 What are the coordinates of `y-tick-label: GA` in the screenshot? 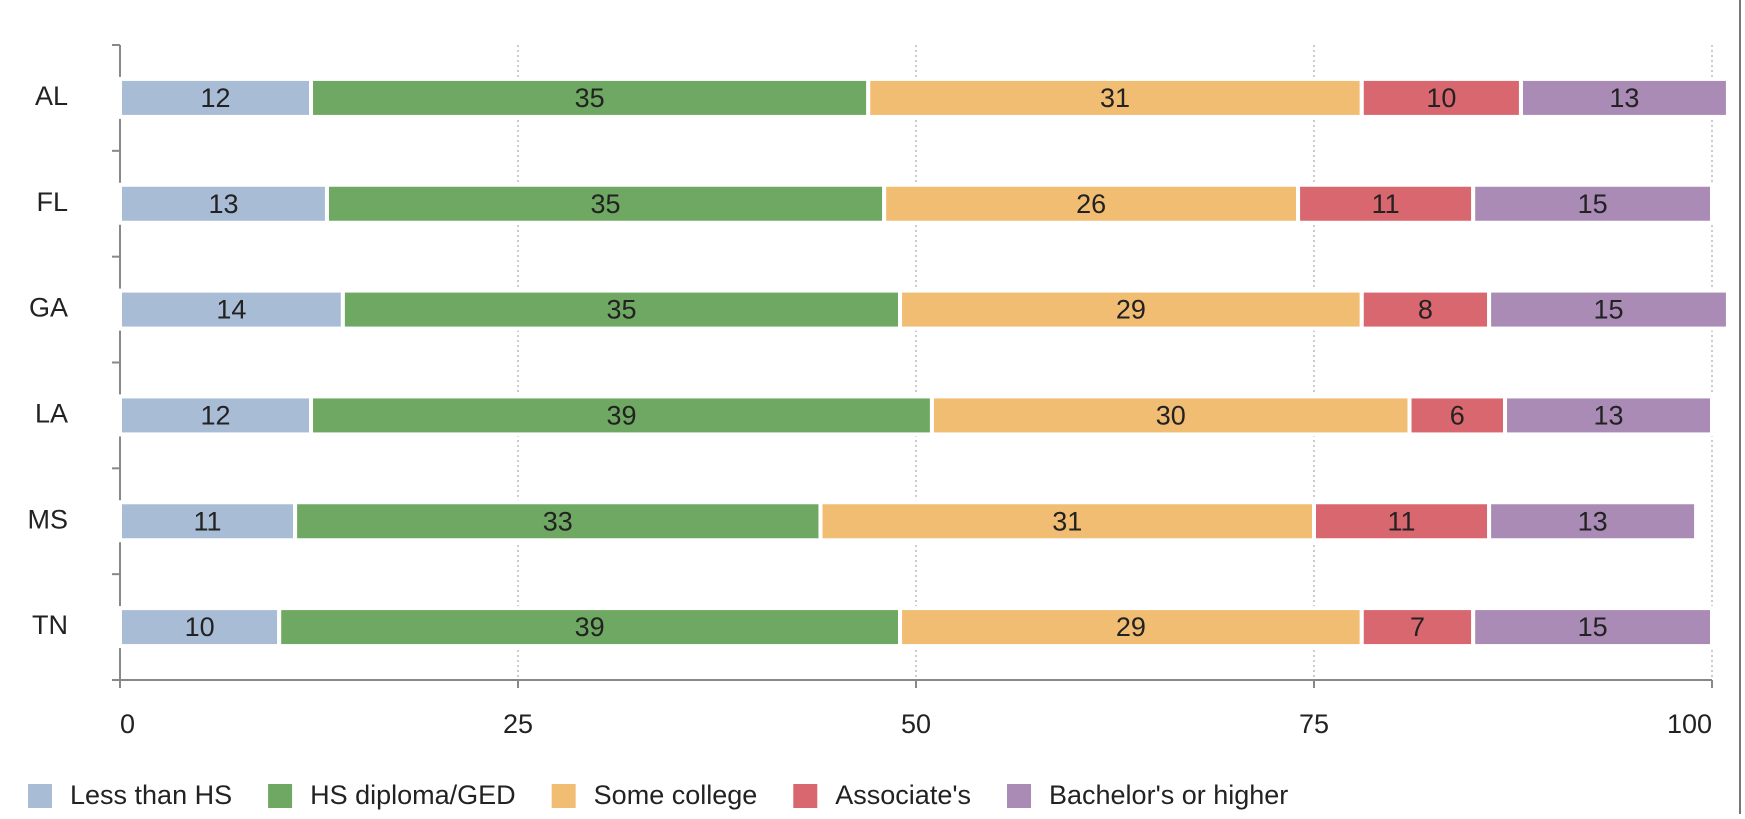 It's located at (48, 308).